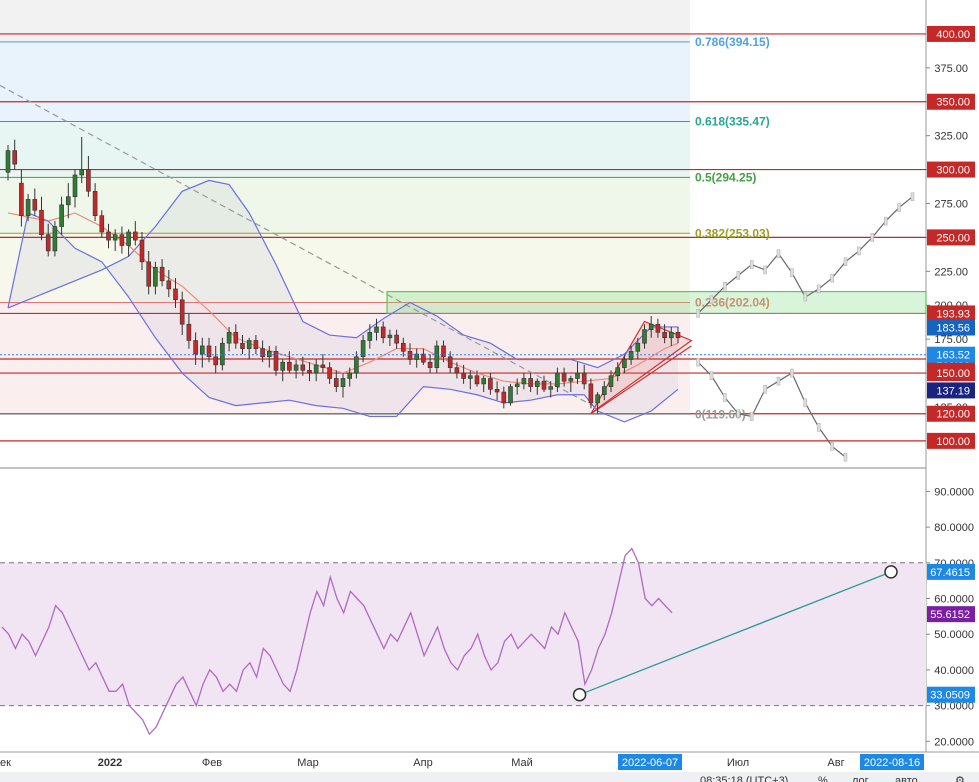  What do you see at coordinates (951, 614) in the screenshot?
I see `rsi-tag` at bounding box center [951, 614].